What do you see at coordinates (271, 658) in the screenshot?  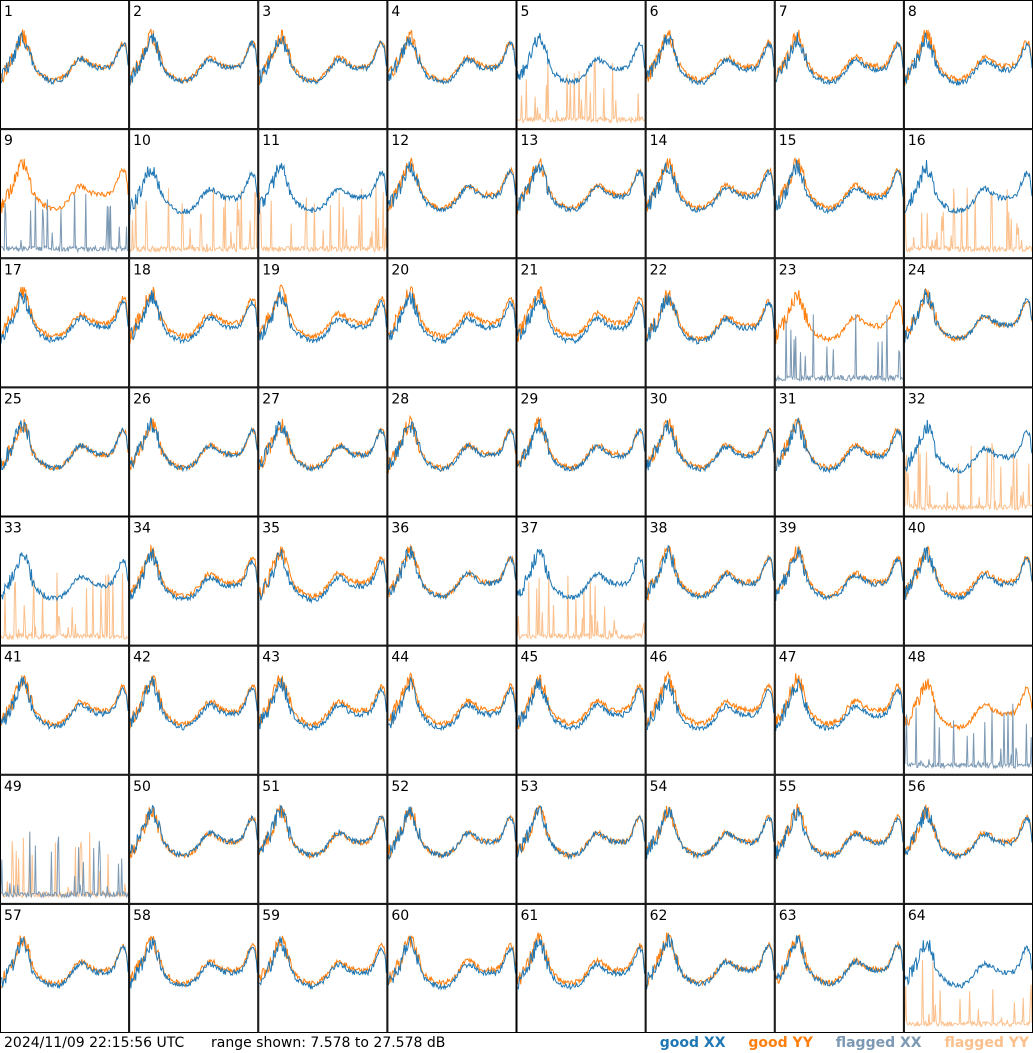 I see `panel-label: 43` at bounding box center [271, 658].